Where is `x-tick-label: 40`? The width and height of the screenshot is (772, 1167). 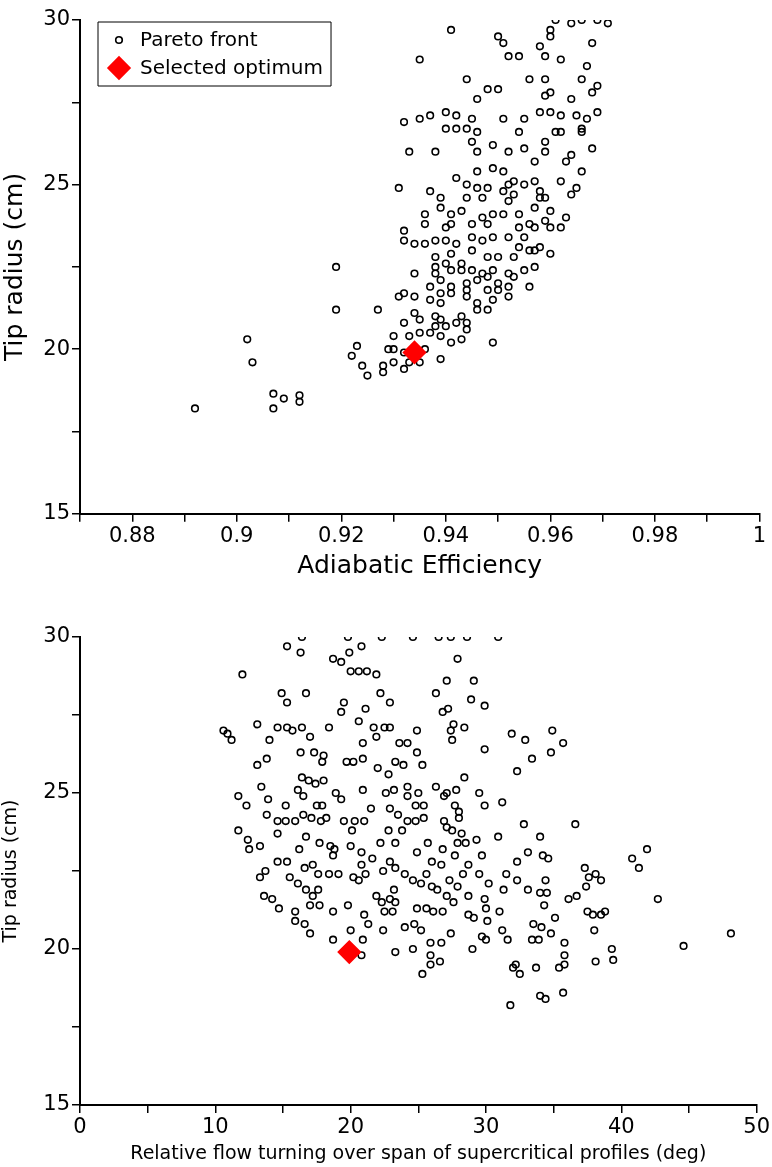 x-tick-label: 40 is located at coordinates (621, 1126).